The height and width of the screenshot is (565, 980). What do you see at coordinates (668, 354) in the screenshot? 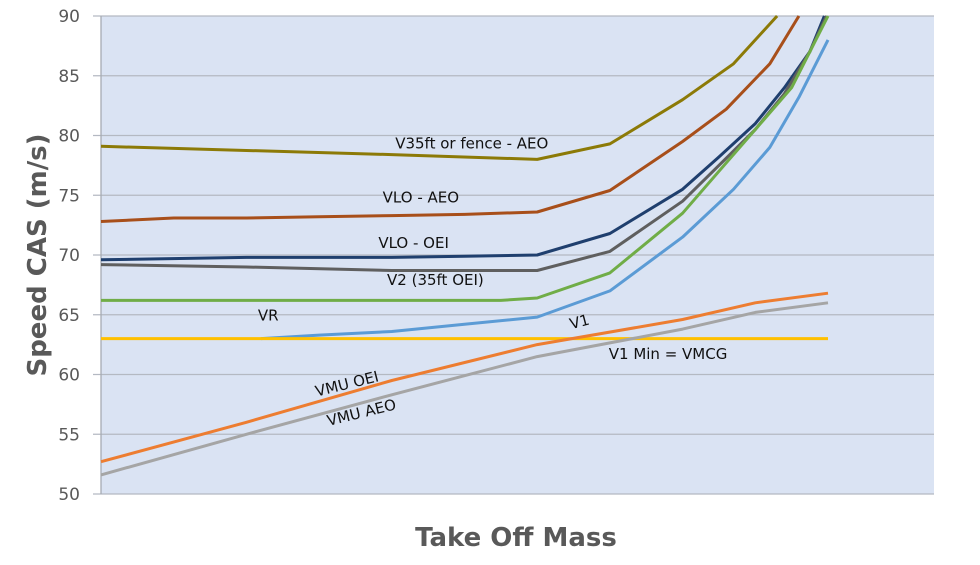
I see `annotation-label: V1 Min = VMCG` at bounding box center [668, 354].